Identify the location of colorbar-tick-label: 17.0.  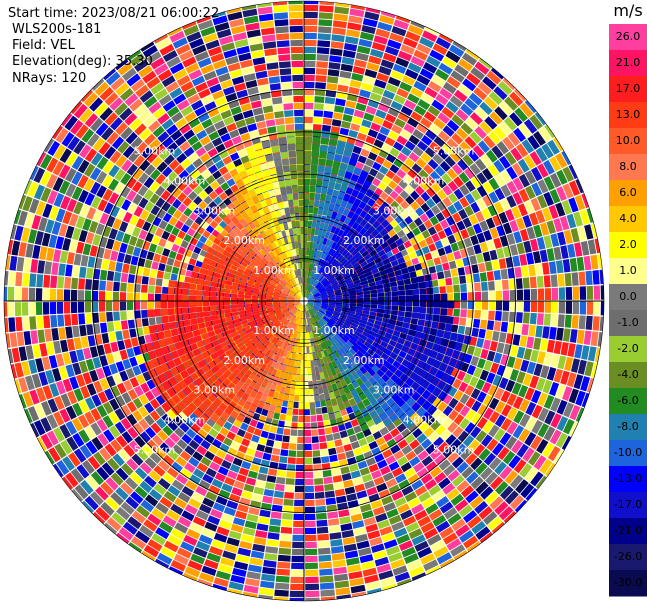
(628, 88).